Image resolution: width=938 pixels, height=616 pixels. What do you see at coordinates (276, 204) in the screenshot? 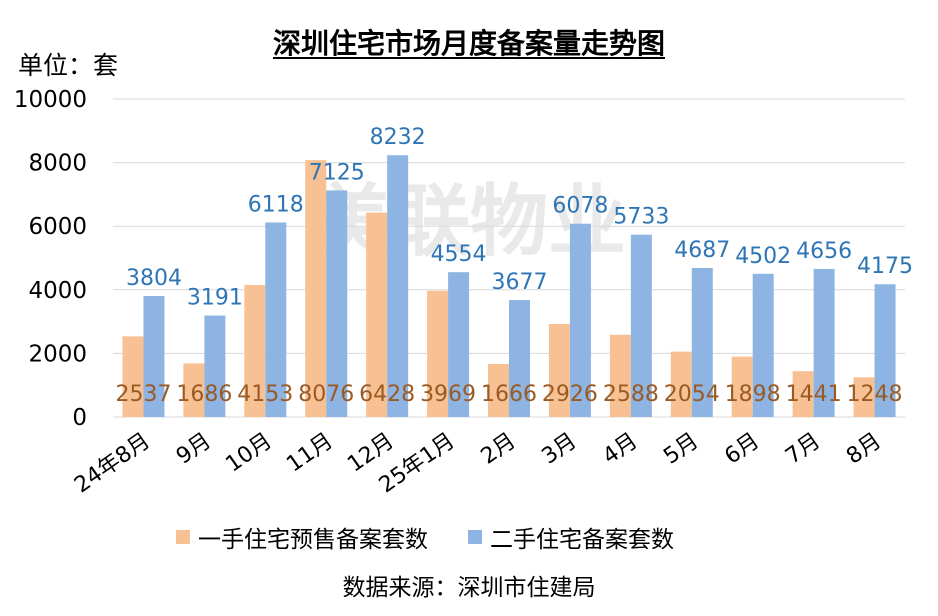
I see `data-label-resale-homes: 6118` at bounding box center [276, 204].